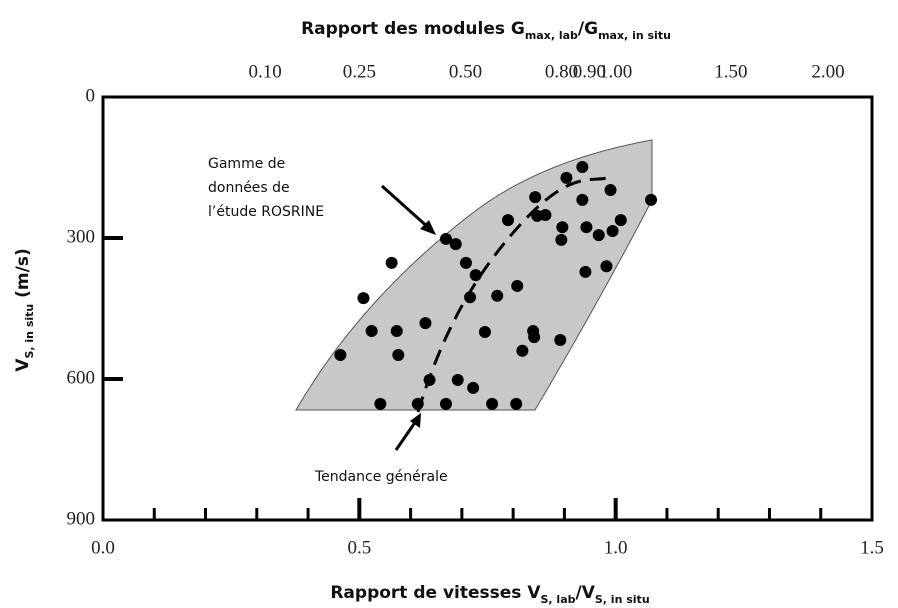  What do you see at coordinates (23, 365) in the screenshot?
I see `label-part: V` at bounding box center [23, 365].